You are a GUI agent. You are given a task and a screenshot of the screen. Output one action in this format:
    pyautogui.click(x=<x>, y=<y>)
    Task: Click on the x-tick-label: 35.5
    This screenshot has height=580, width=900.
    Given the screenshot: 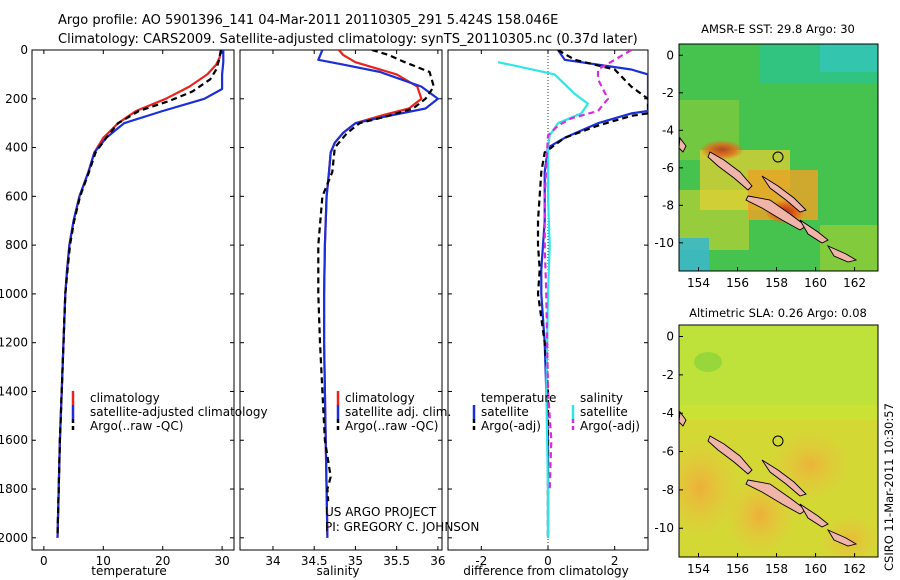 What is the action you would take?
    pyautogui.click(x=396, y=561)
    